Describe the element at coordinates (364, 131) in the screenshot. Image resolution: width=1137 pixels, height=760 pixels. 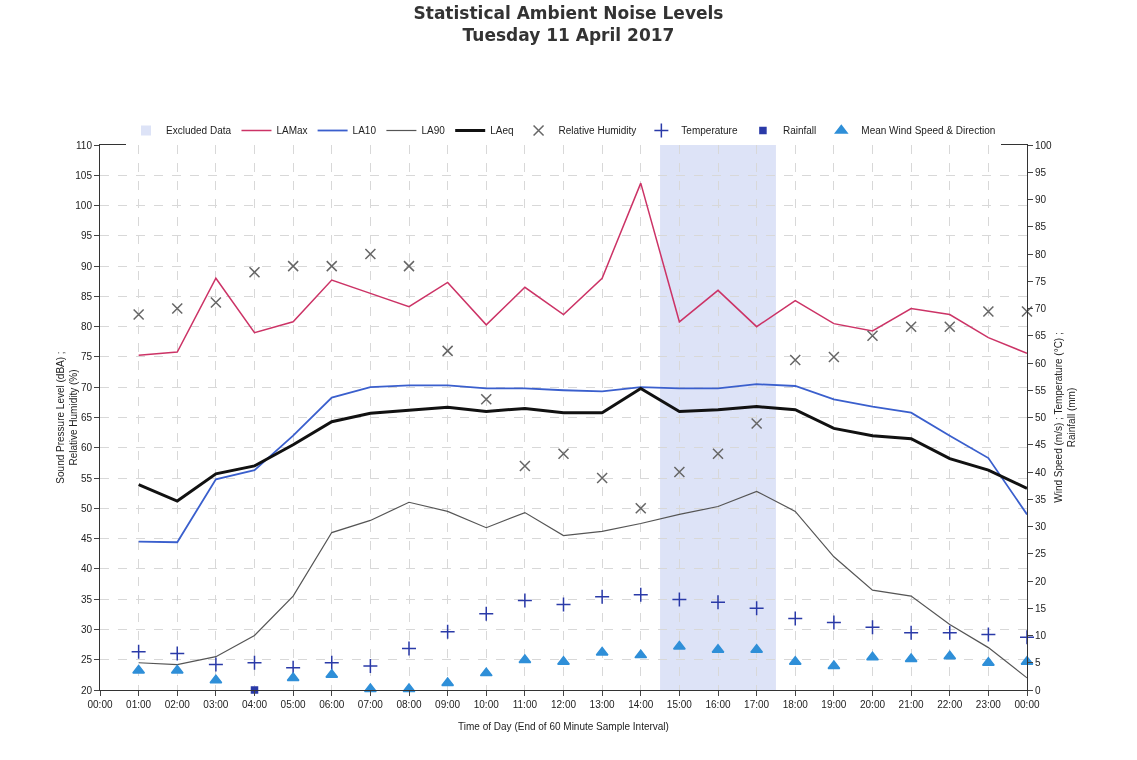
I see `legend-label: LA10` at that location.